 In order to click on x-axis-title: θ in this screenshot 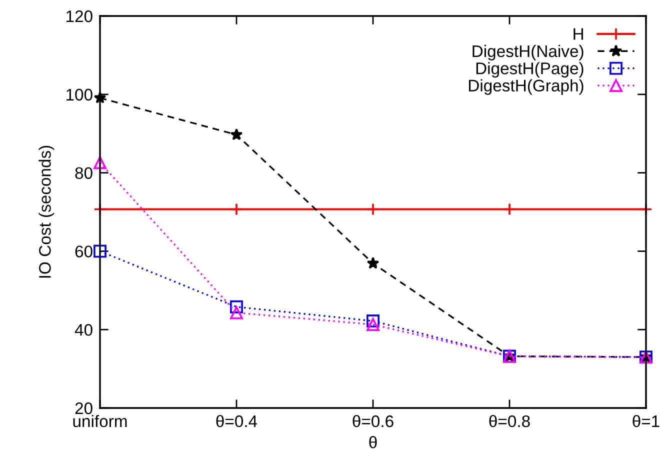, I will do `click(373, 442)`.